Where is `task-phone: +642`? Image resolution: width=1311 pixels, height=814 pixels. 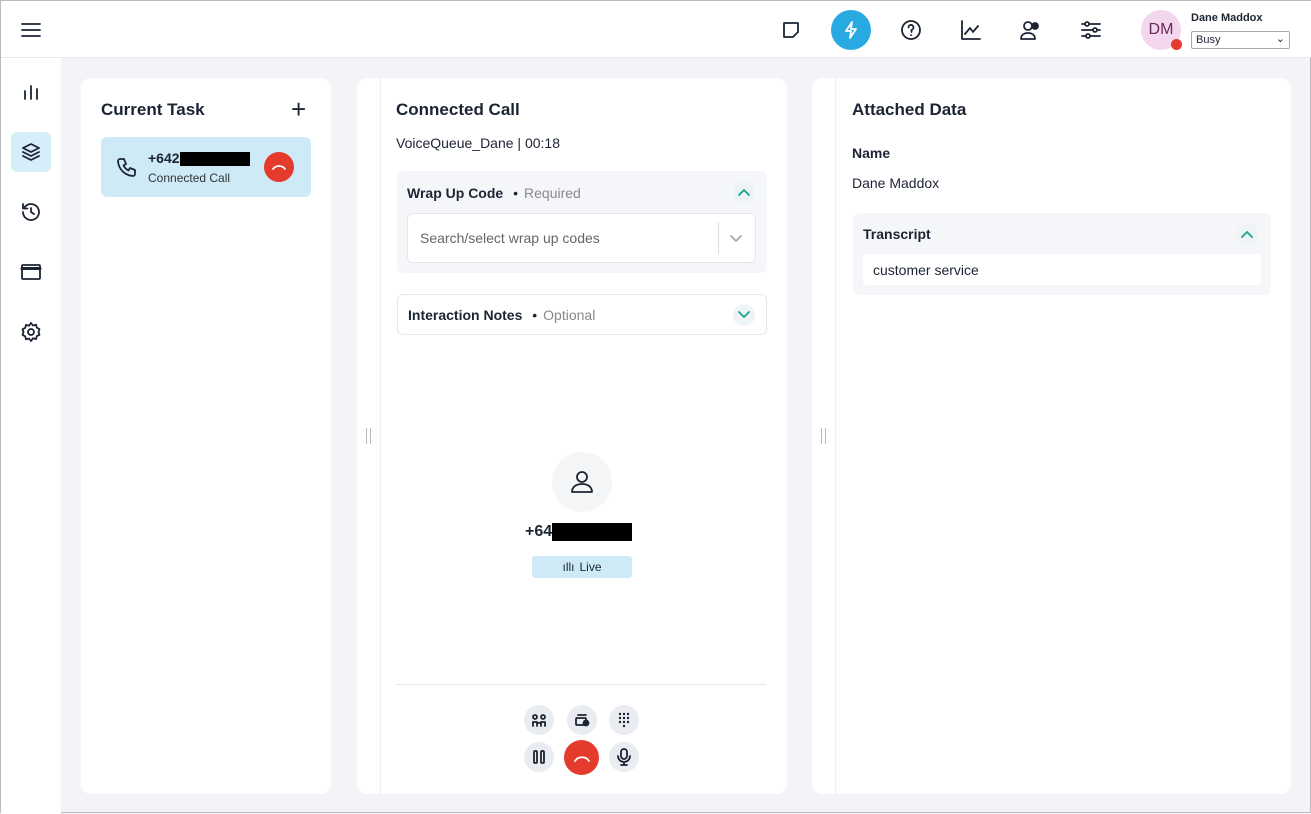 task-phone: +642 is located at coordinates (199, 158).